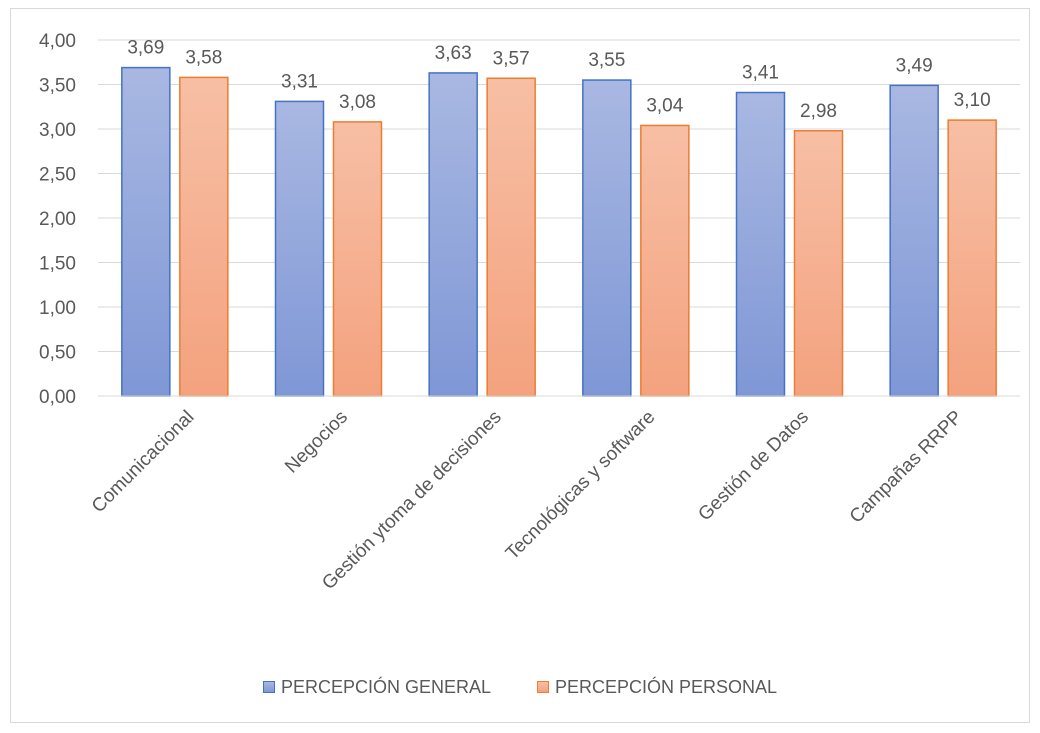 Image resolution: width=1040 pixels, height=733 pixels. Describe the element at coordinates (818, 111) in the screenshot. I see `data-label: 2,98` at that location.